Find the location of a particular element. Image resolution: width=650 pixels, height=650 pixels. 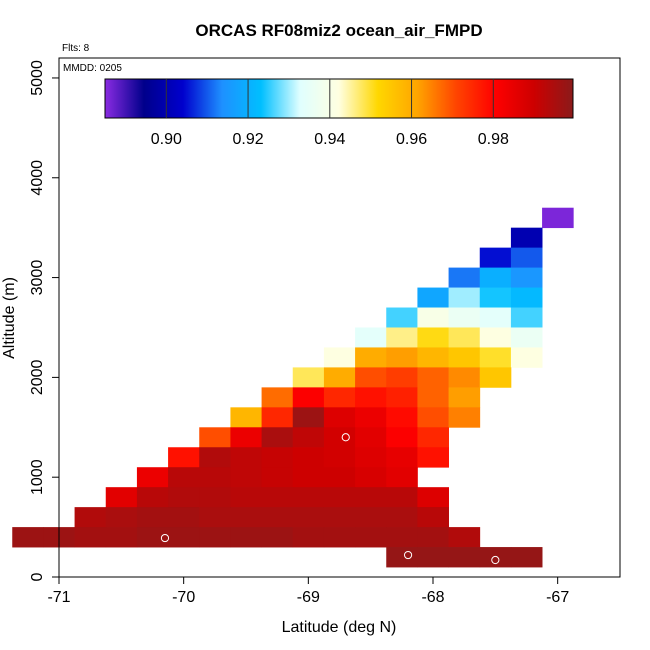

y-tick-label: 5000 is located at coordinates (37, 78).